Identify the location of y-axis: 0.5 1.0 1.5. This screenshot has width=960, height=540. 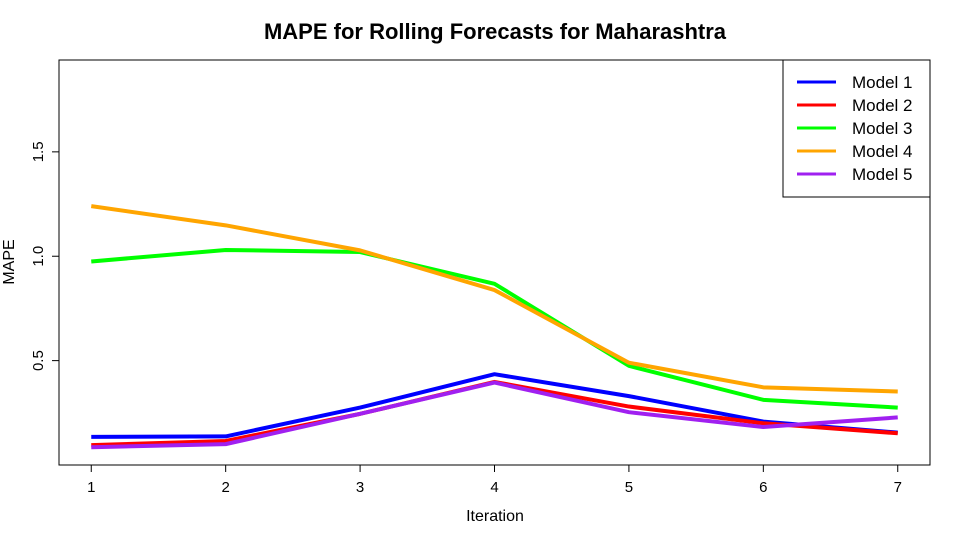
(45, 256).